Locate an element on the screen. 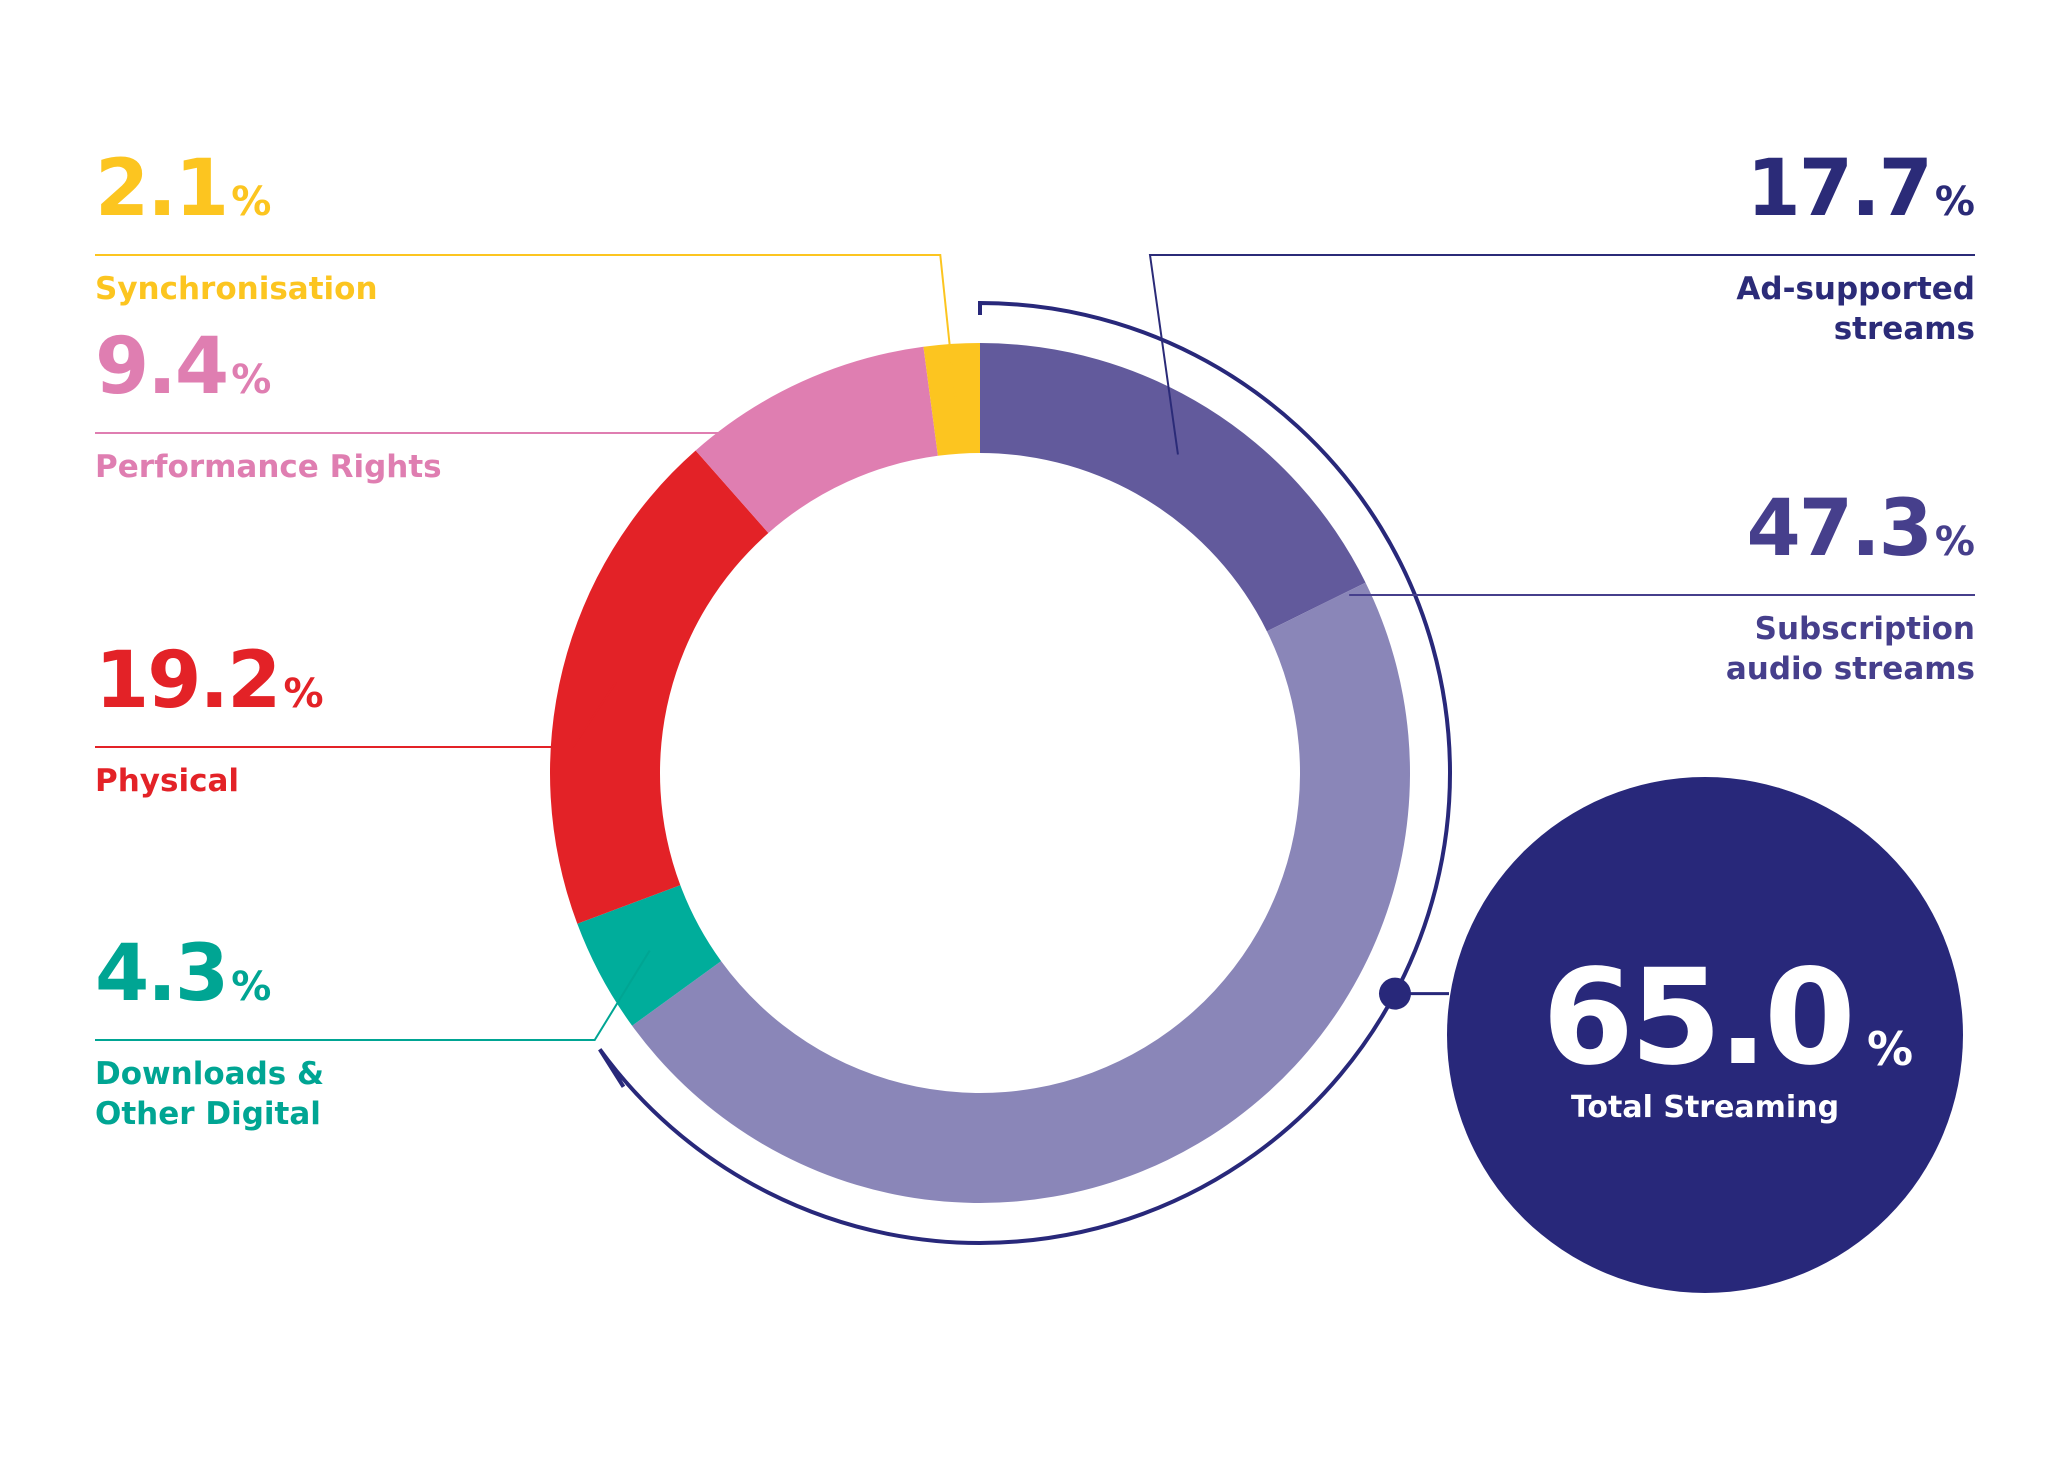  percent-ad-supported-streams: % is located at coordinates (1955, 202).